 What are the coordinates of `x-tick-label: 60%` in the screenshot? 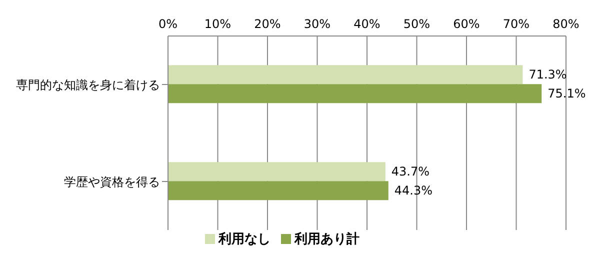 It's located at (466, 24).